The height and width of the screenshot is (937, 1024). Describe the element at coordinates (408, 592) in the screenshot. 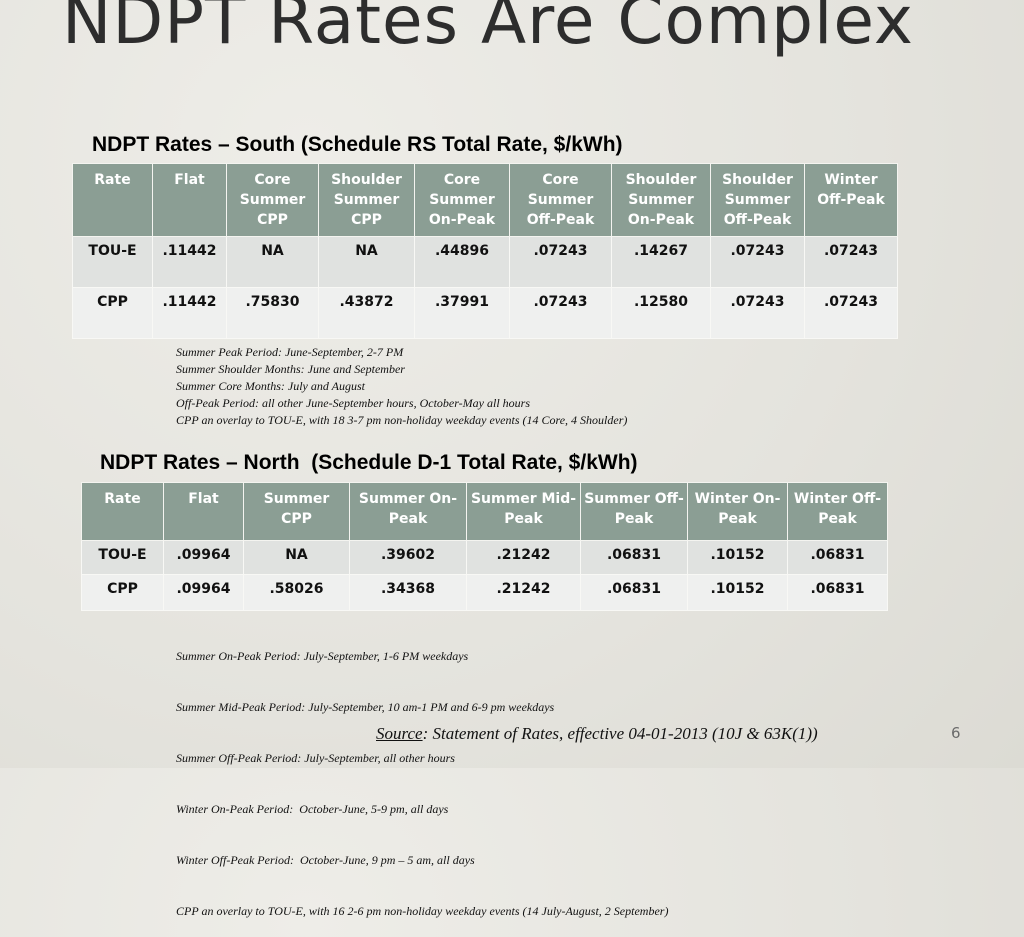

I see `table-cell: .34368` at that location.